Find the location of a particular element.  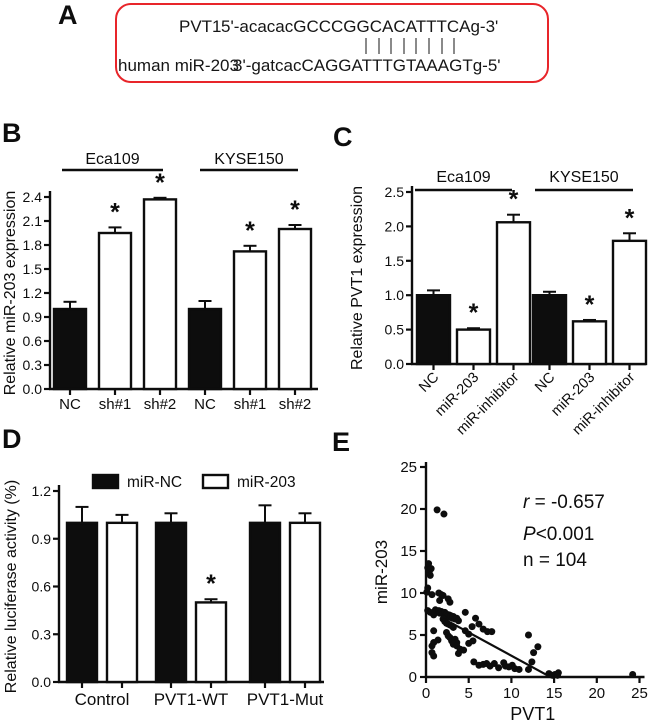

y-axis-title: miR-203 is located at coordinates (381, 572).